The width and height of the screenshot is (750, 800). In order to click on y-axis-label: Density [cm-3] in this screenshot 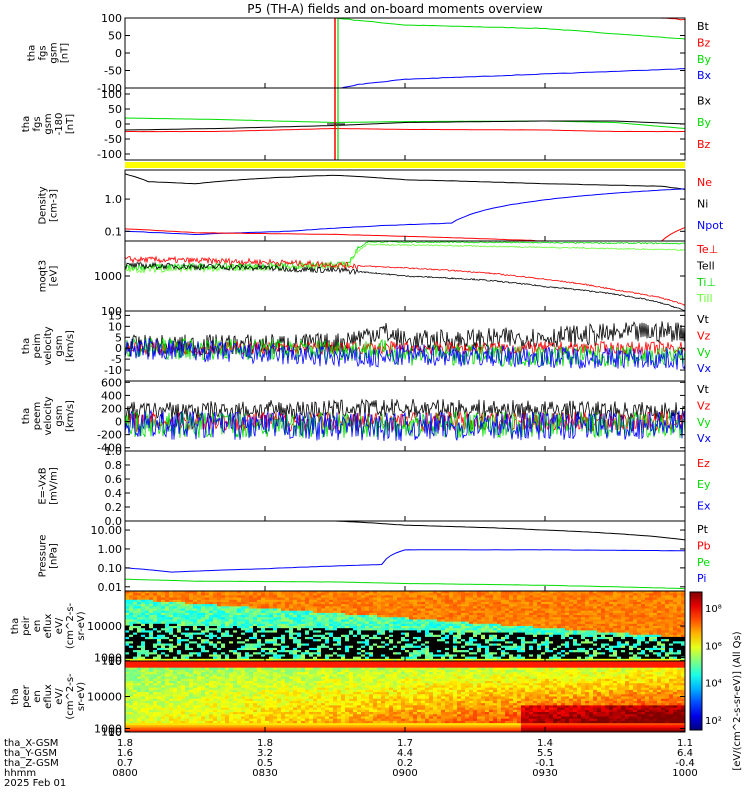, I will do `click(49, 205)`.